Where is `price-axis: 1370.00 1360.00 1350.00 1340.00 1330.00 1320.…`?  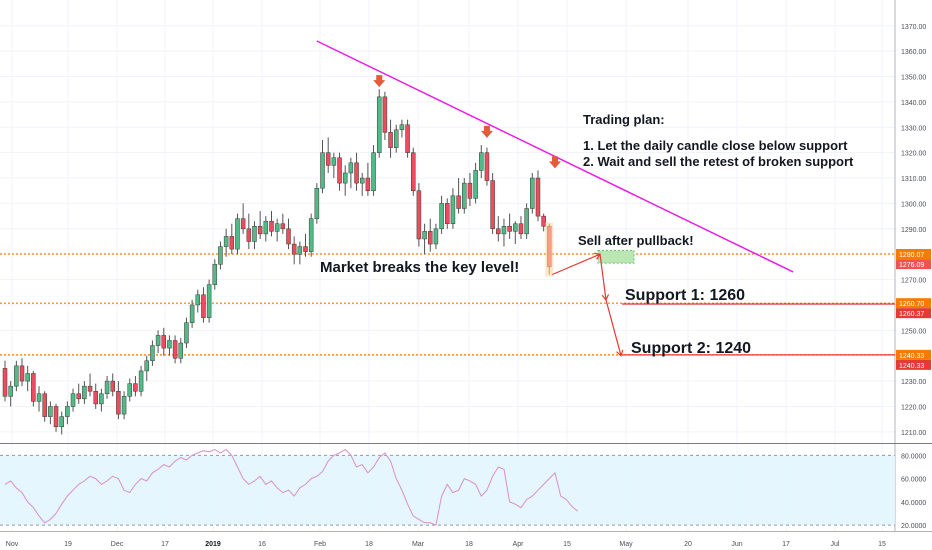 price-axis: 1370.00 1360.00 1350.00 1340.00 1330.00 1320.… is located at coordinates (913, 277).